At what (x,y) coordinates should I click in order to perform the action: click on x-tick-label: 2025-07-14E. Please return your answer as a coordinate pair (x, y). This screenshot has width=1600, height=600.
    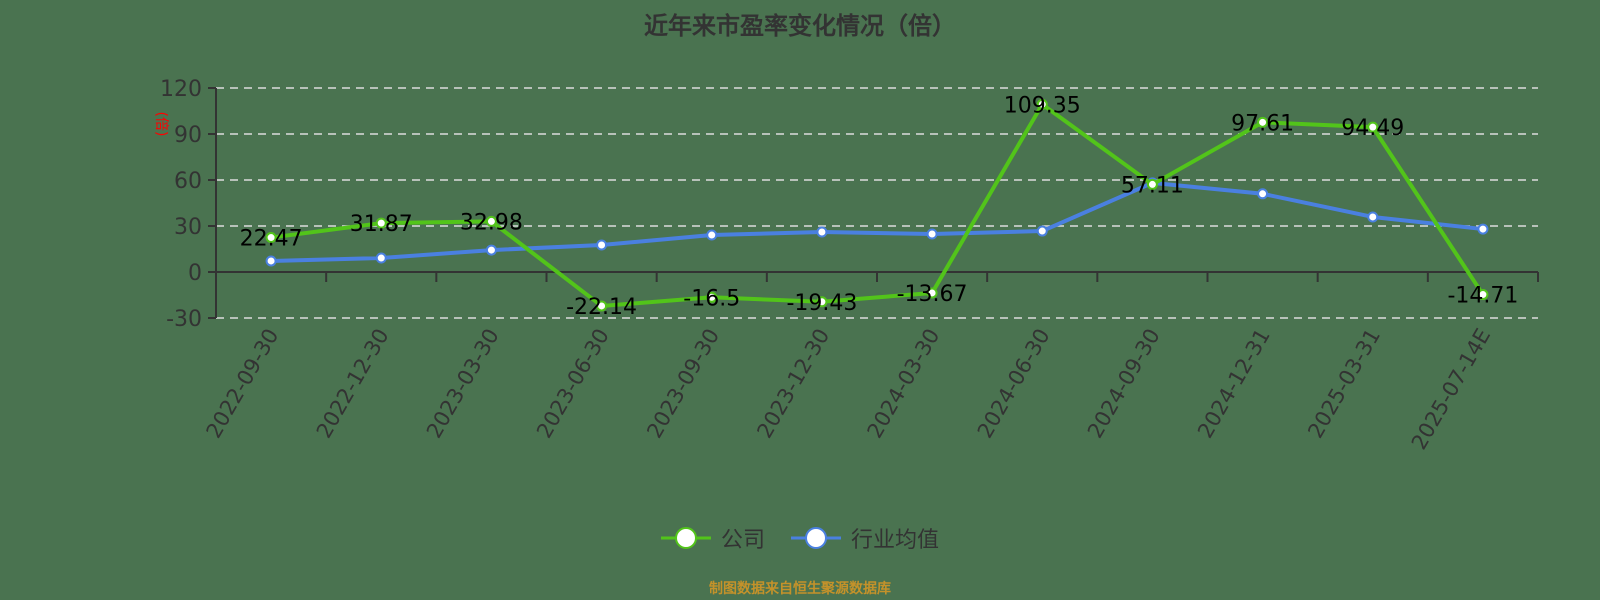
    Looking at the image, I should click on (1451, 389).